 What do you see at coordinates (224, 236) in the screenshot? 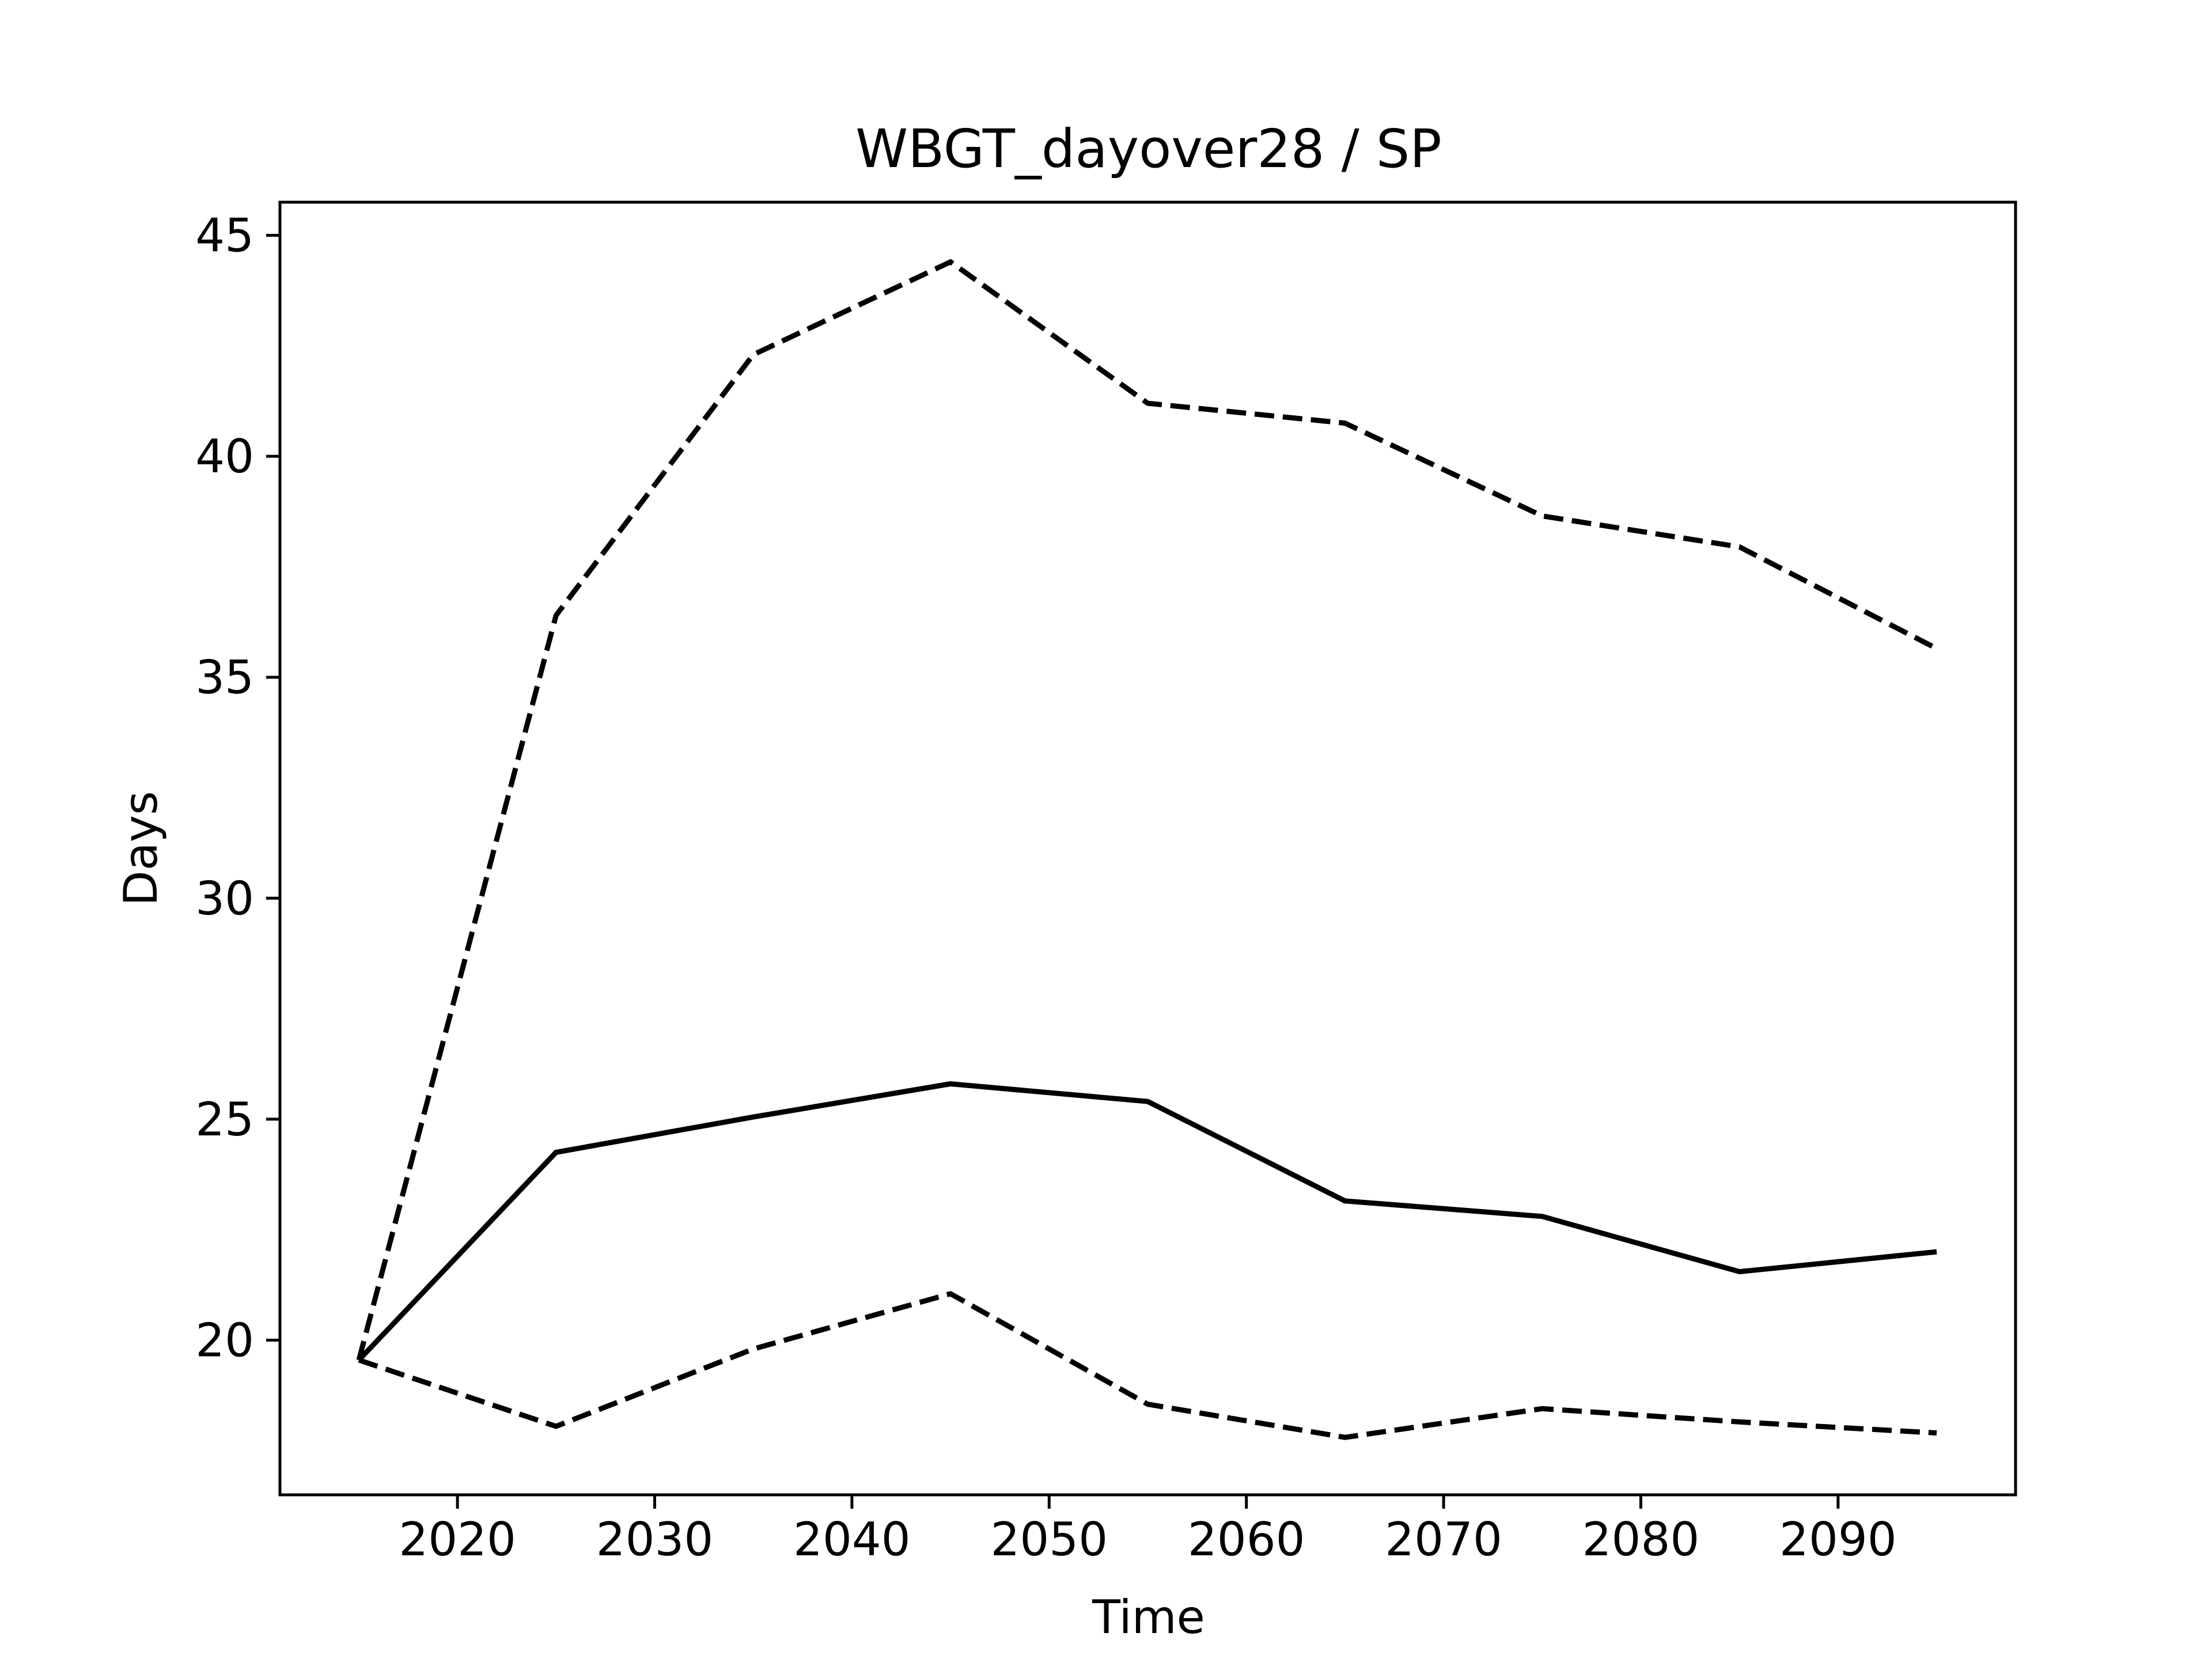
I see `y-tick-label: 45` at bounding box center [224, 236].